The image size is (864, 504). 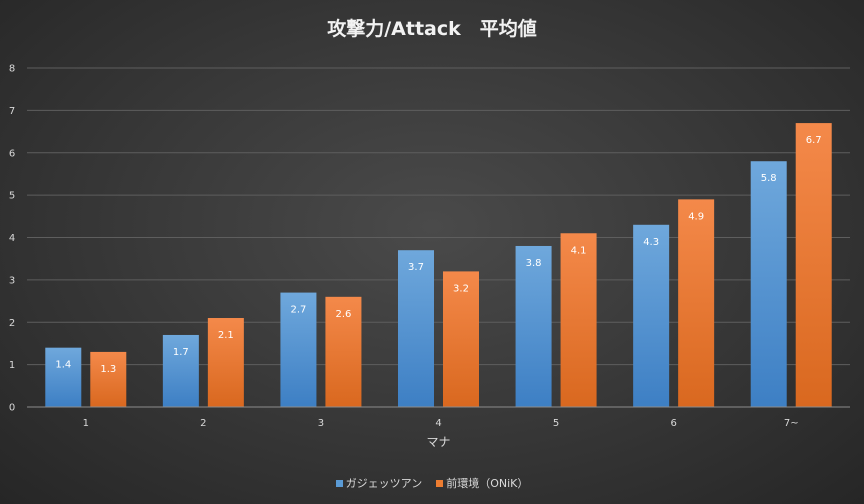 I want to click on legend-label-series-2: 前環境（ONiK）, so click(x=487, y=483).